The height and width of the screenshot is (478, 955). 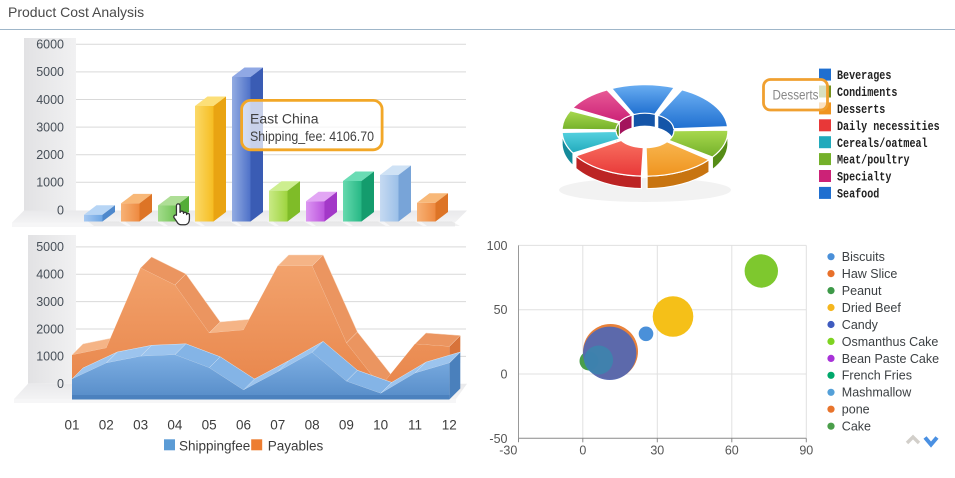 What do you see at coordinates (296, 446) in the screenshot?
I see `svg-text: Payables` at bounding box center [296, 446].